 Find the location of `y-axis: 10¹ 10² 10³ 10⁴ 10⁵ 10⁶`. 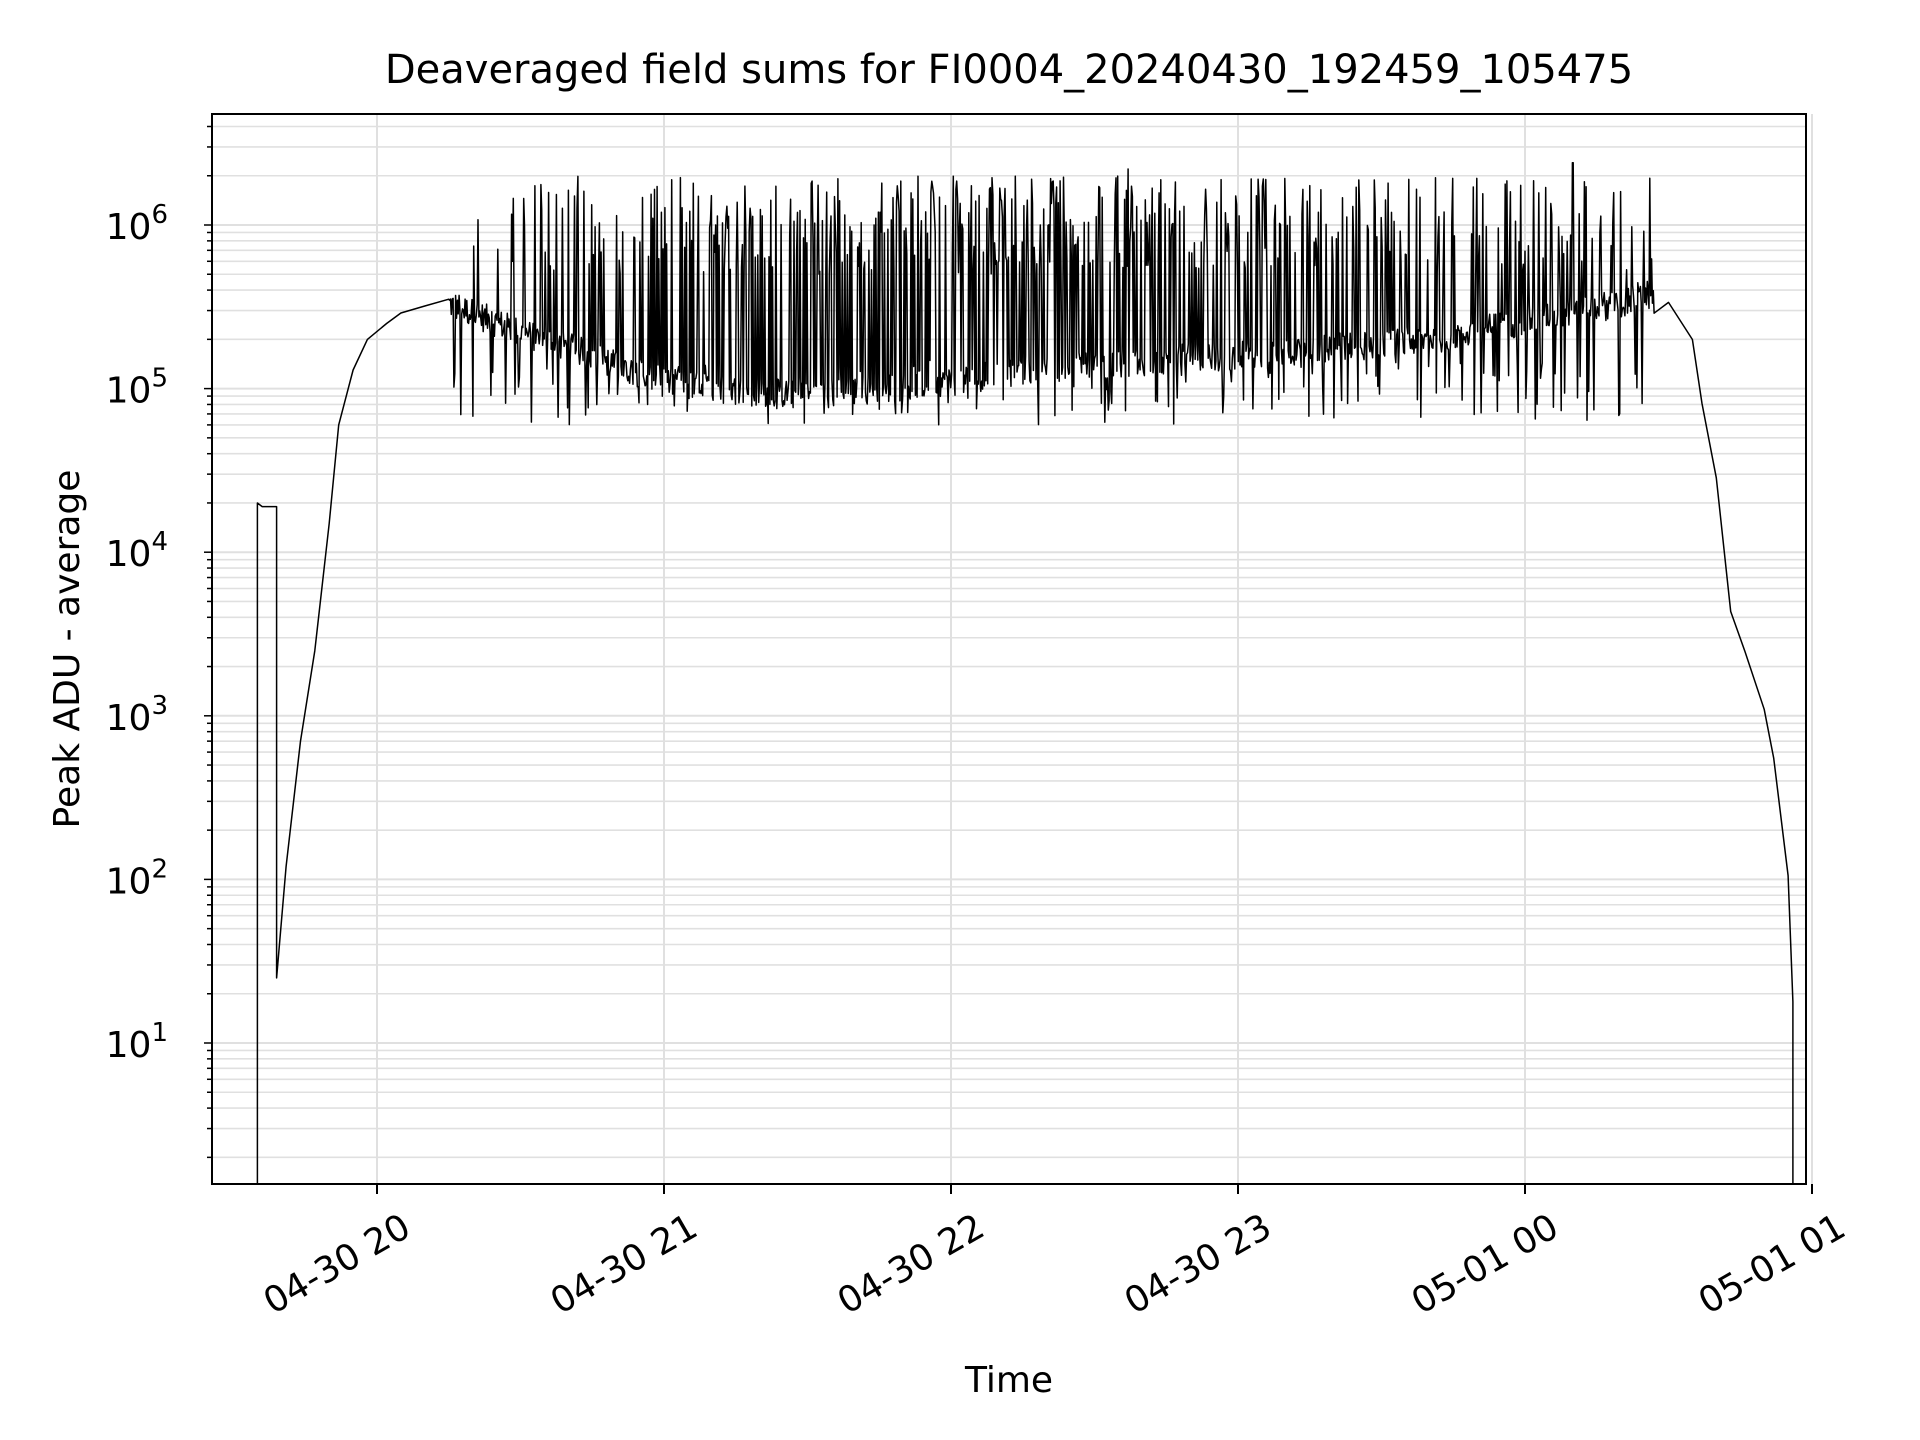

y-axis: 10¹ 10² 10³ 10⁴ 10⁵ 10⁶ is located at coordinates (159, 642).